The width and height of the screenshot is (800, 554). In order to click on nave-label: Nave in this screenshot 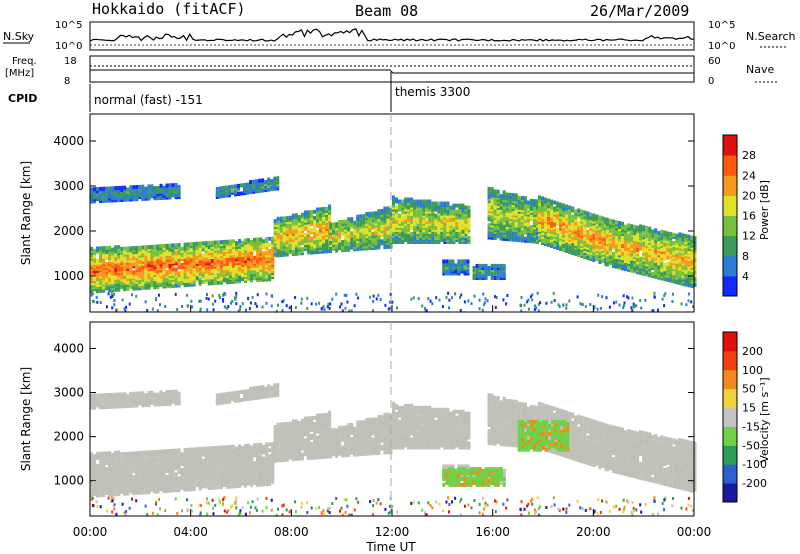, I will do `click(760, 69)`.